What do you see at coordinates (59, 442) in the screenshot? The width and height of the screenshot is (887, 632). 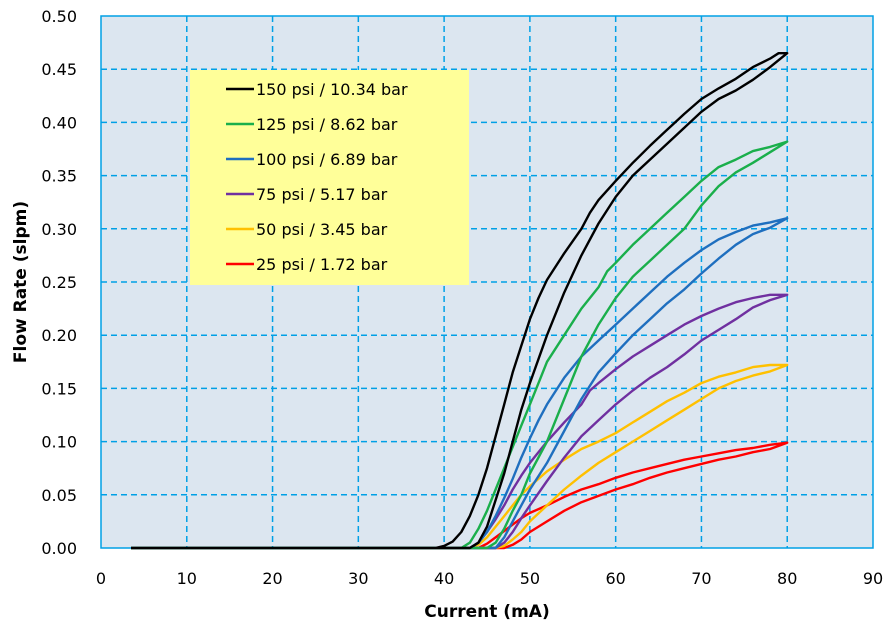 I see `y-tick-label: 0.10` at bounding box center [59, 442].